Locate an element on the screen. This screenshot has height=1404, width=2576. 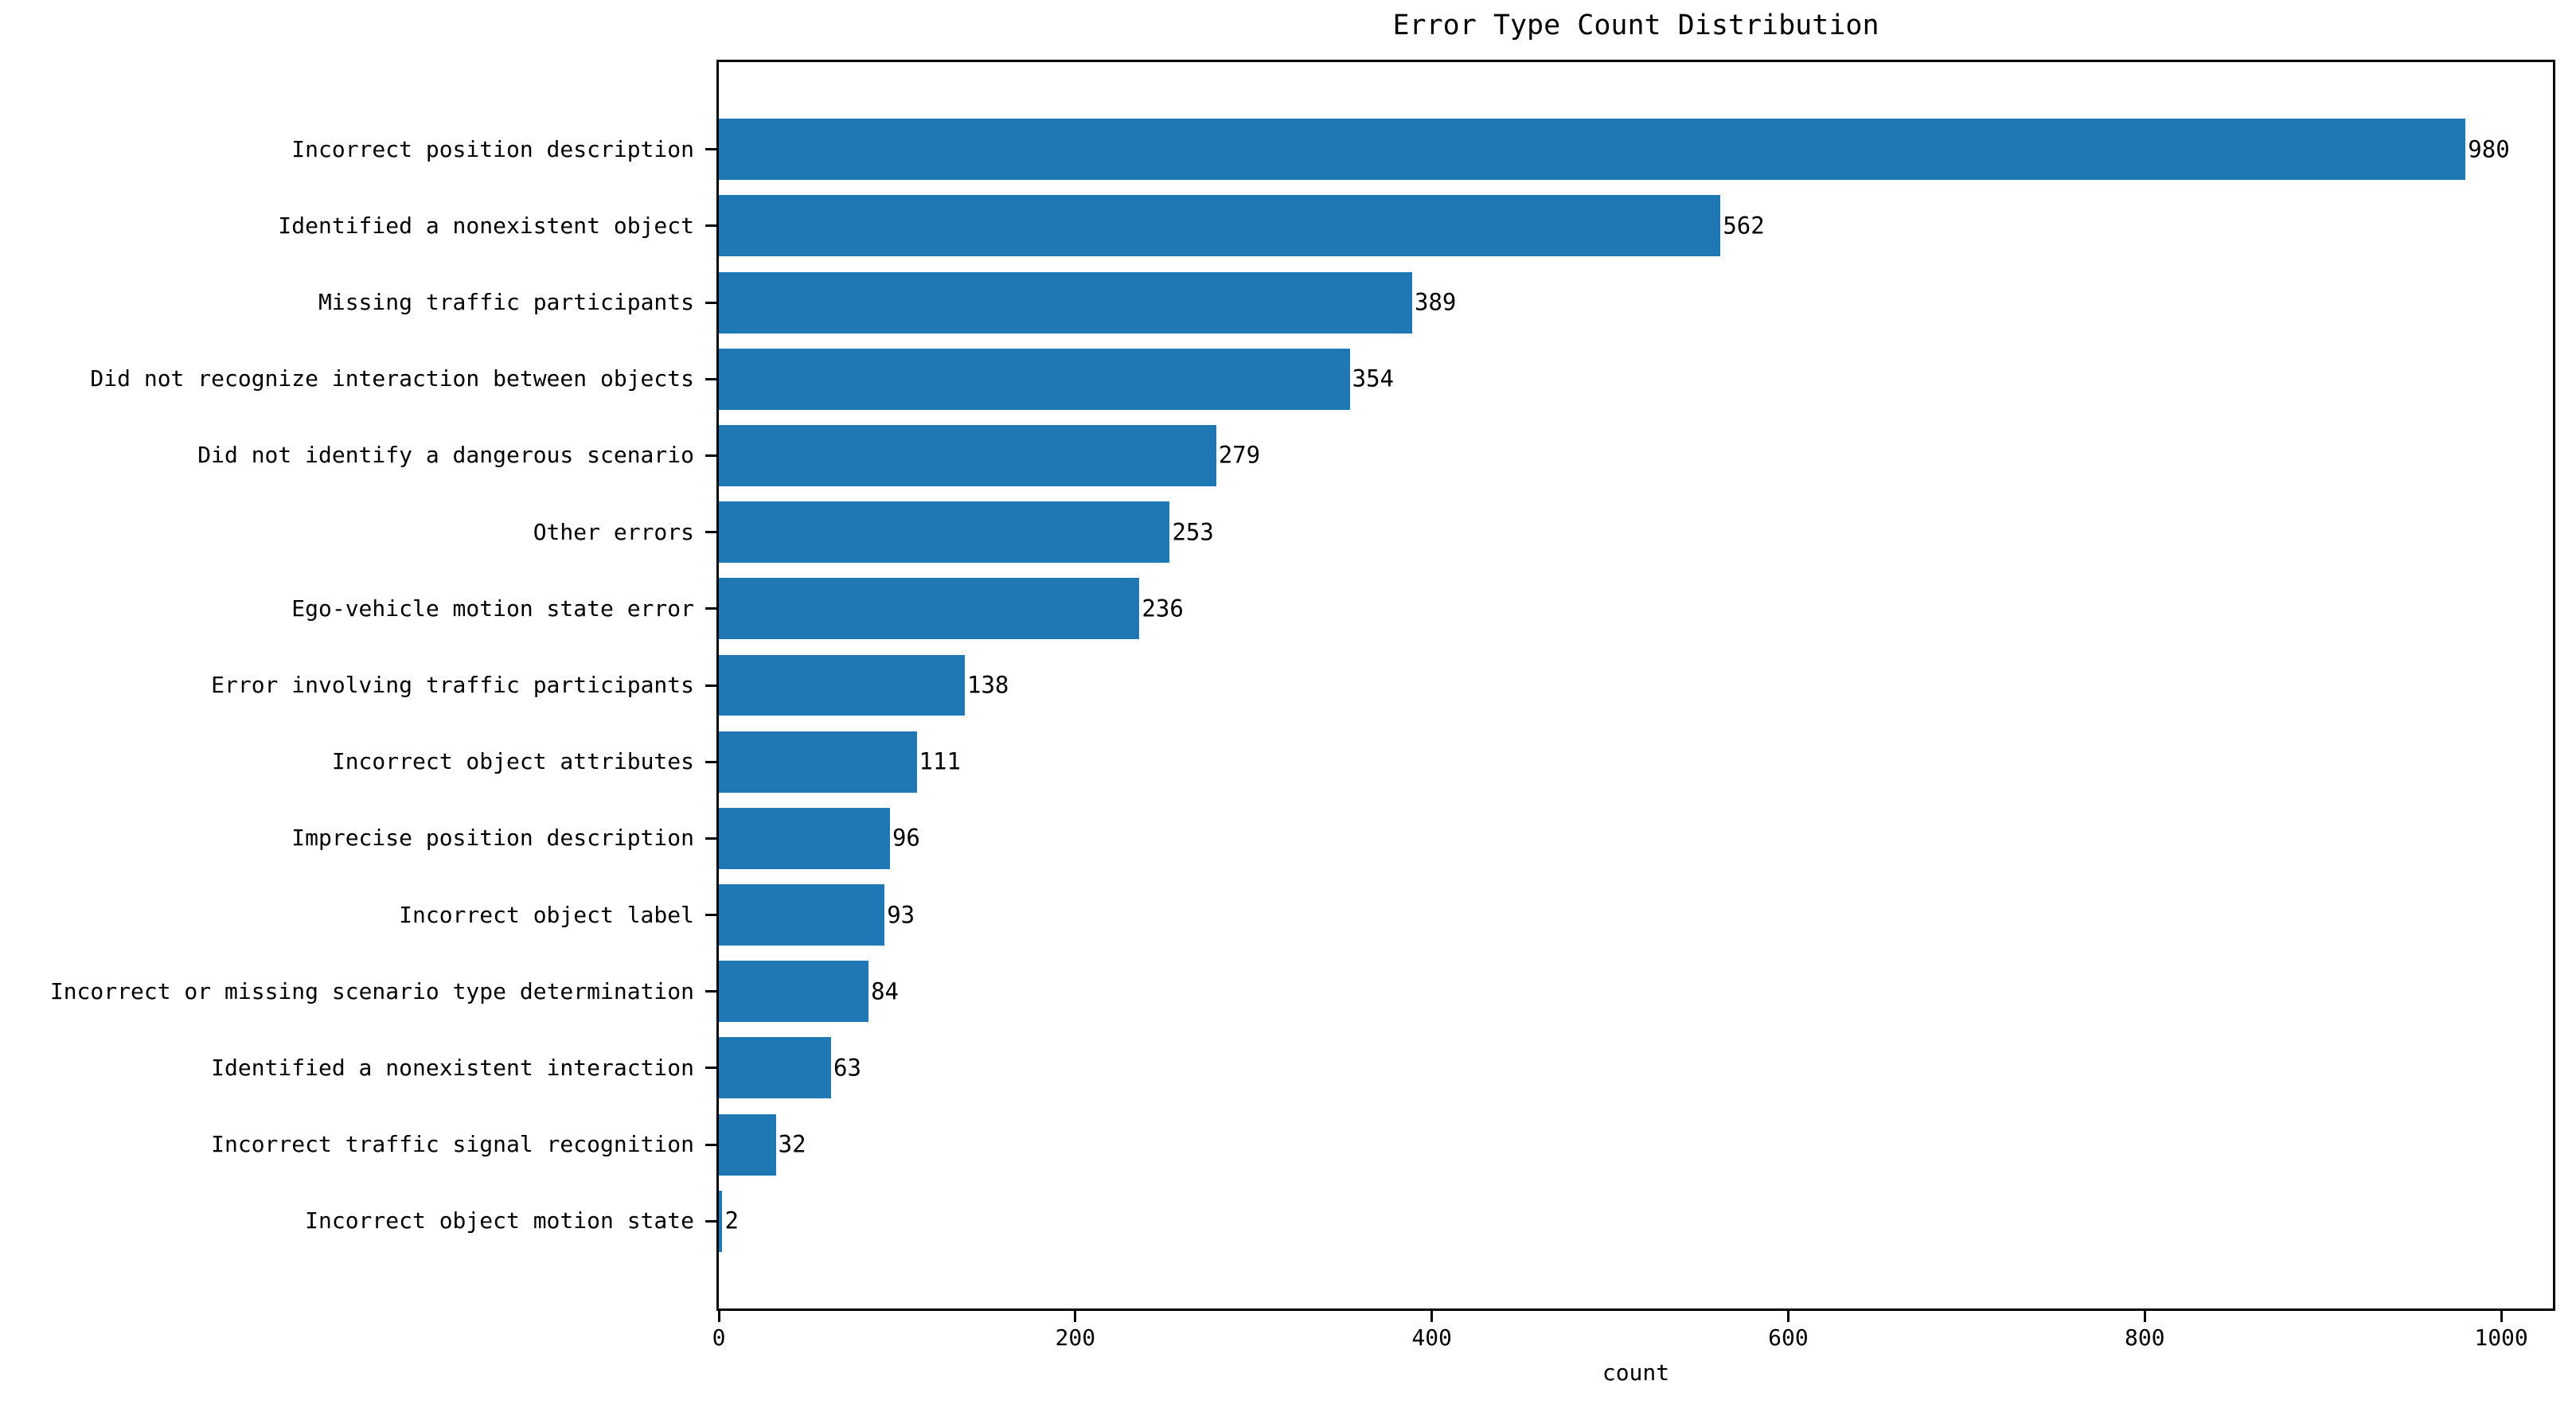
x-axis-label: count is located at coordinates (1636, 1372).